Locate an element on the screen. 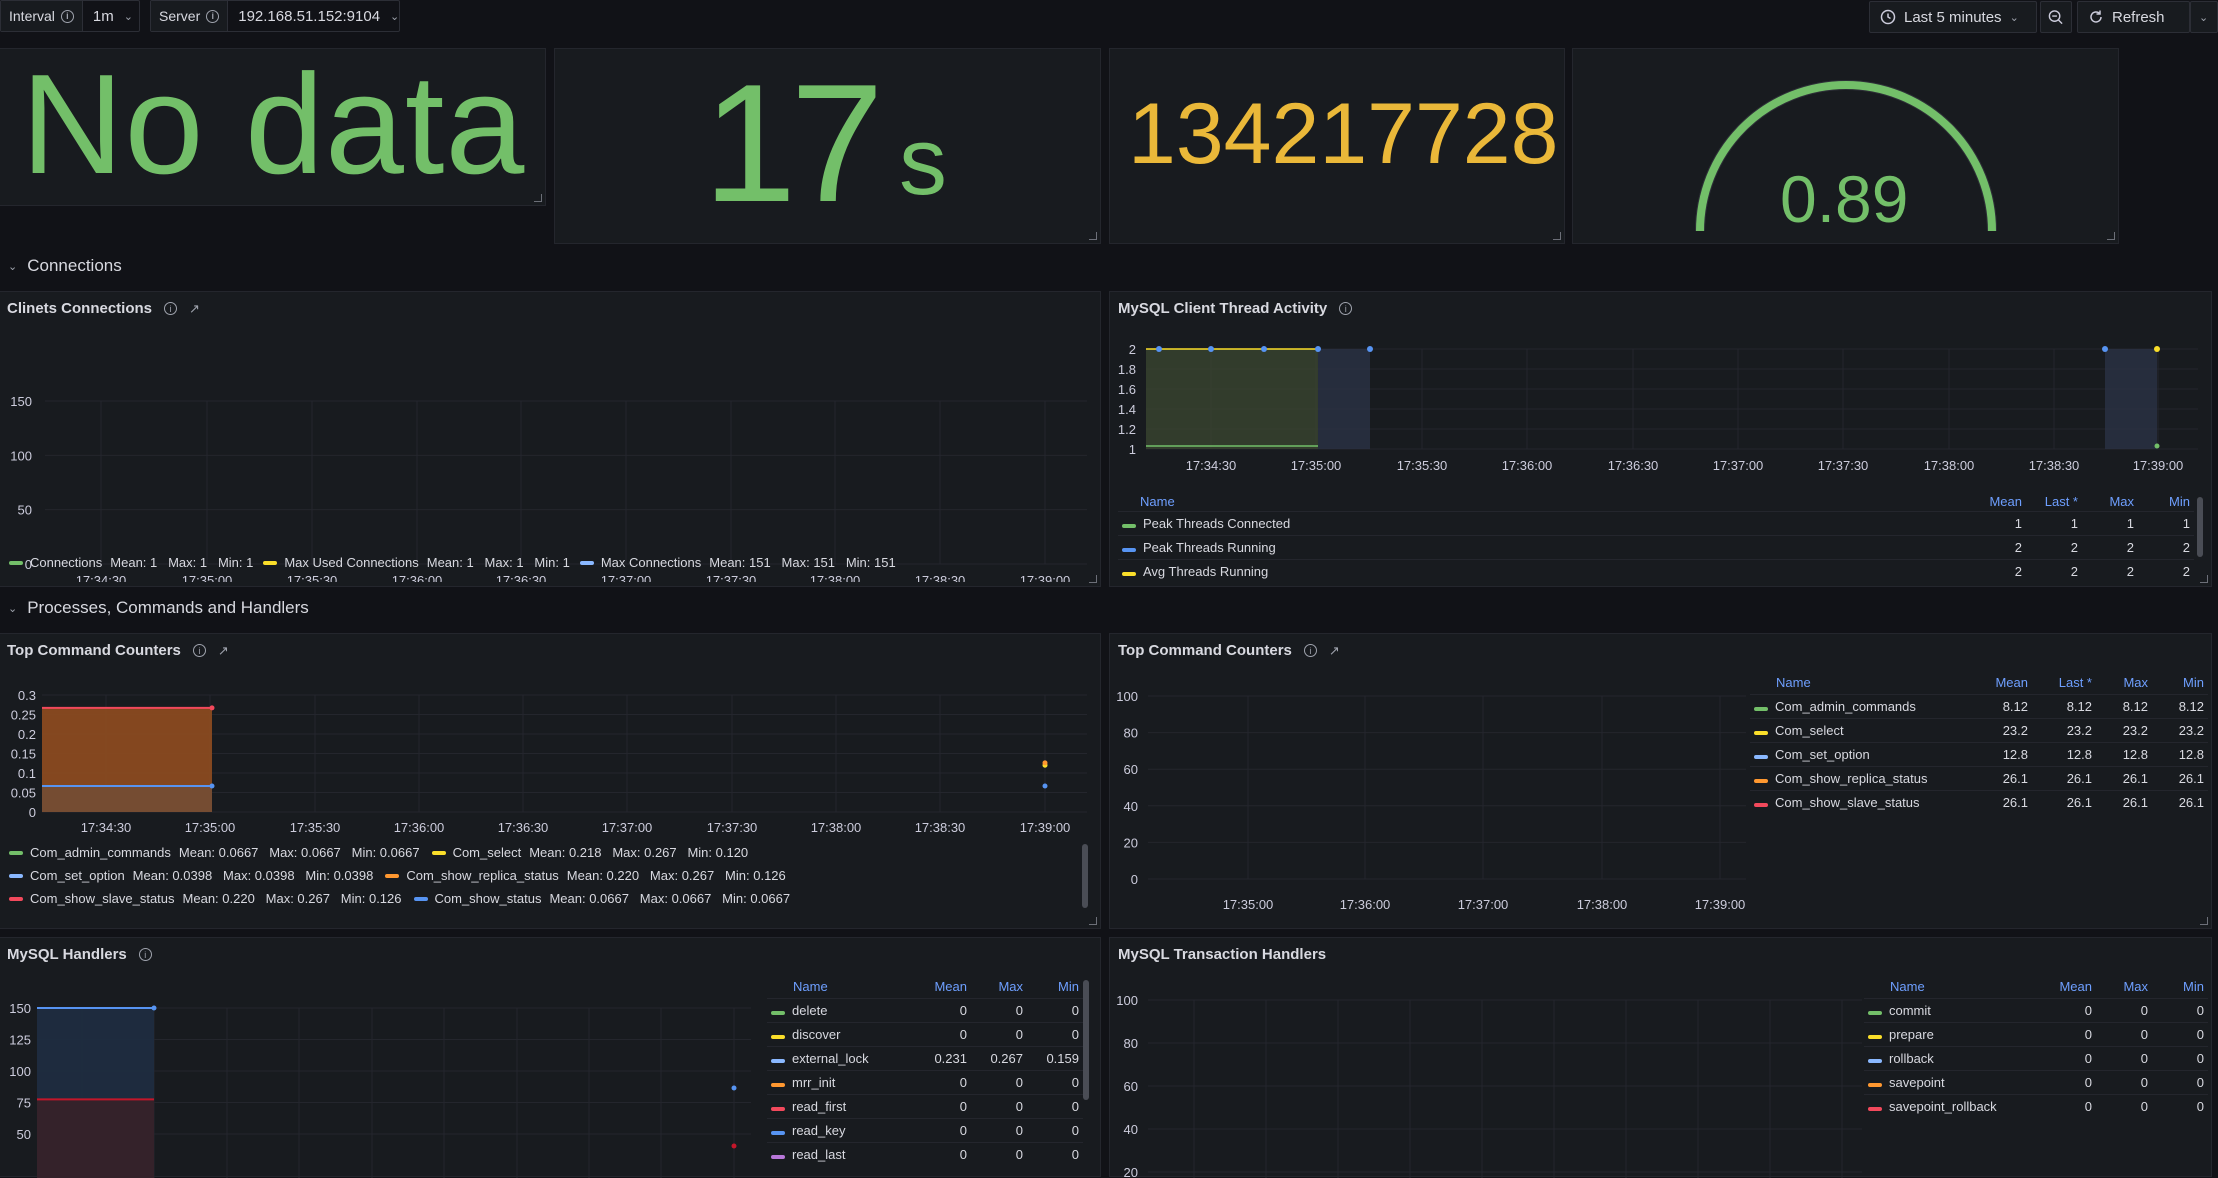 The width and height of the screenshot is (2218, 1178). table-row: commit 0 0 0 is located at coordinates (2036, 1009).